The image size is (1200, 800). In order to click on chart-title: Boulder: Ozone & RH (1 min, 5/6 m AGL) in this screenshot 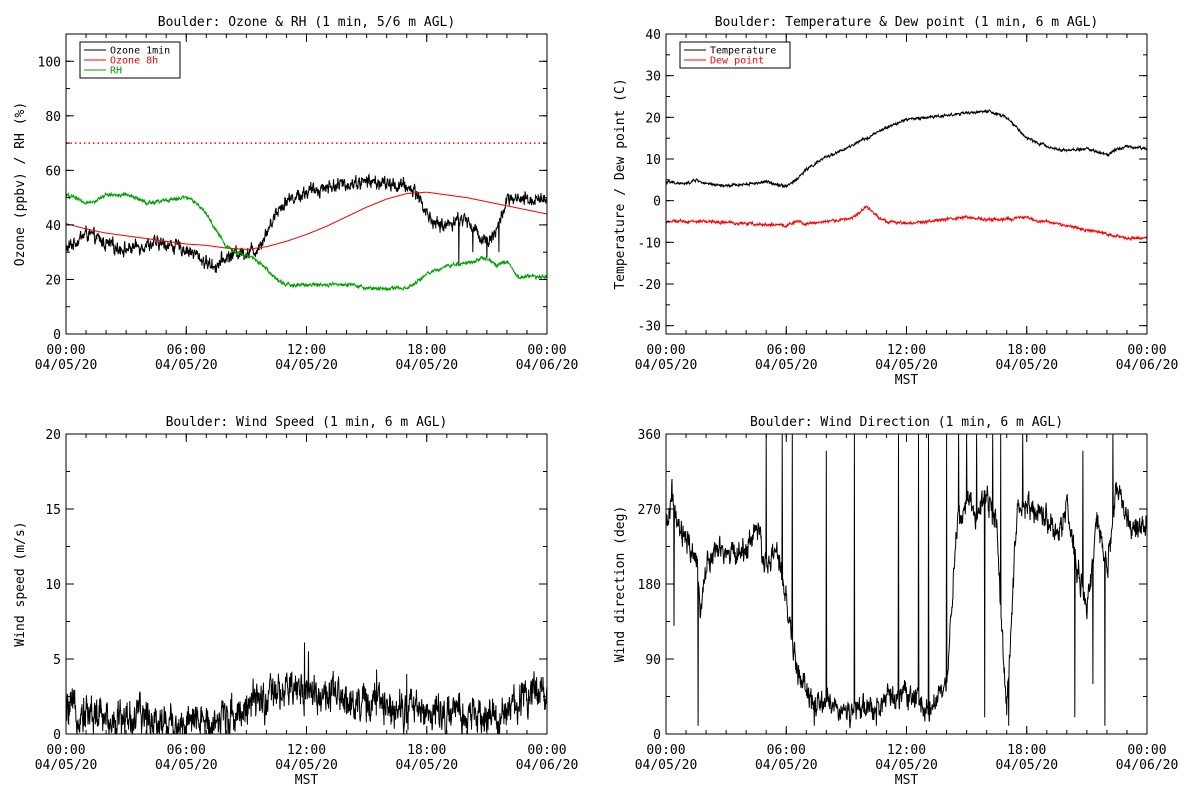, I will do `click(306, 22)`.